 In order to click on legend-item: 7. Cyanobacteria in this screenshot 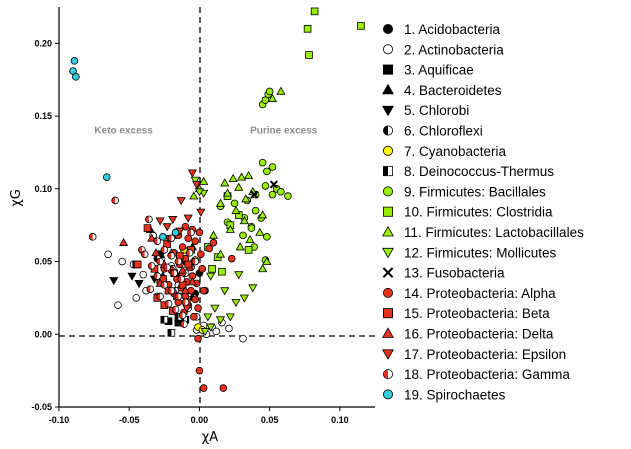, I will do `click(444, 151)`.